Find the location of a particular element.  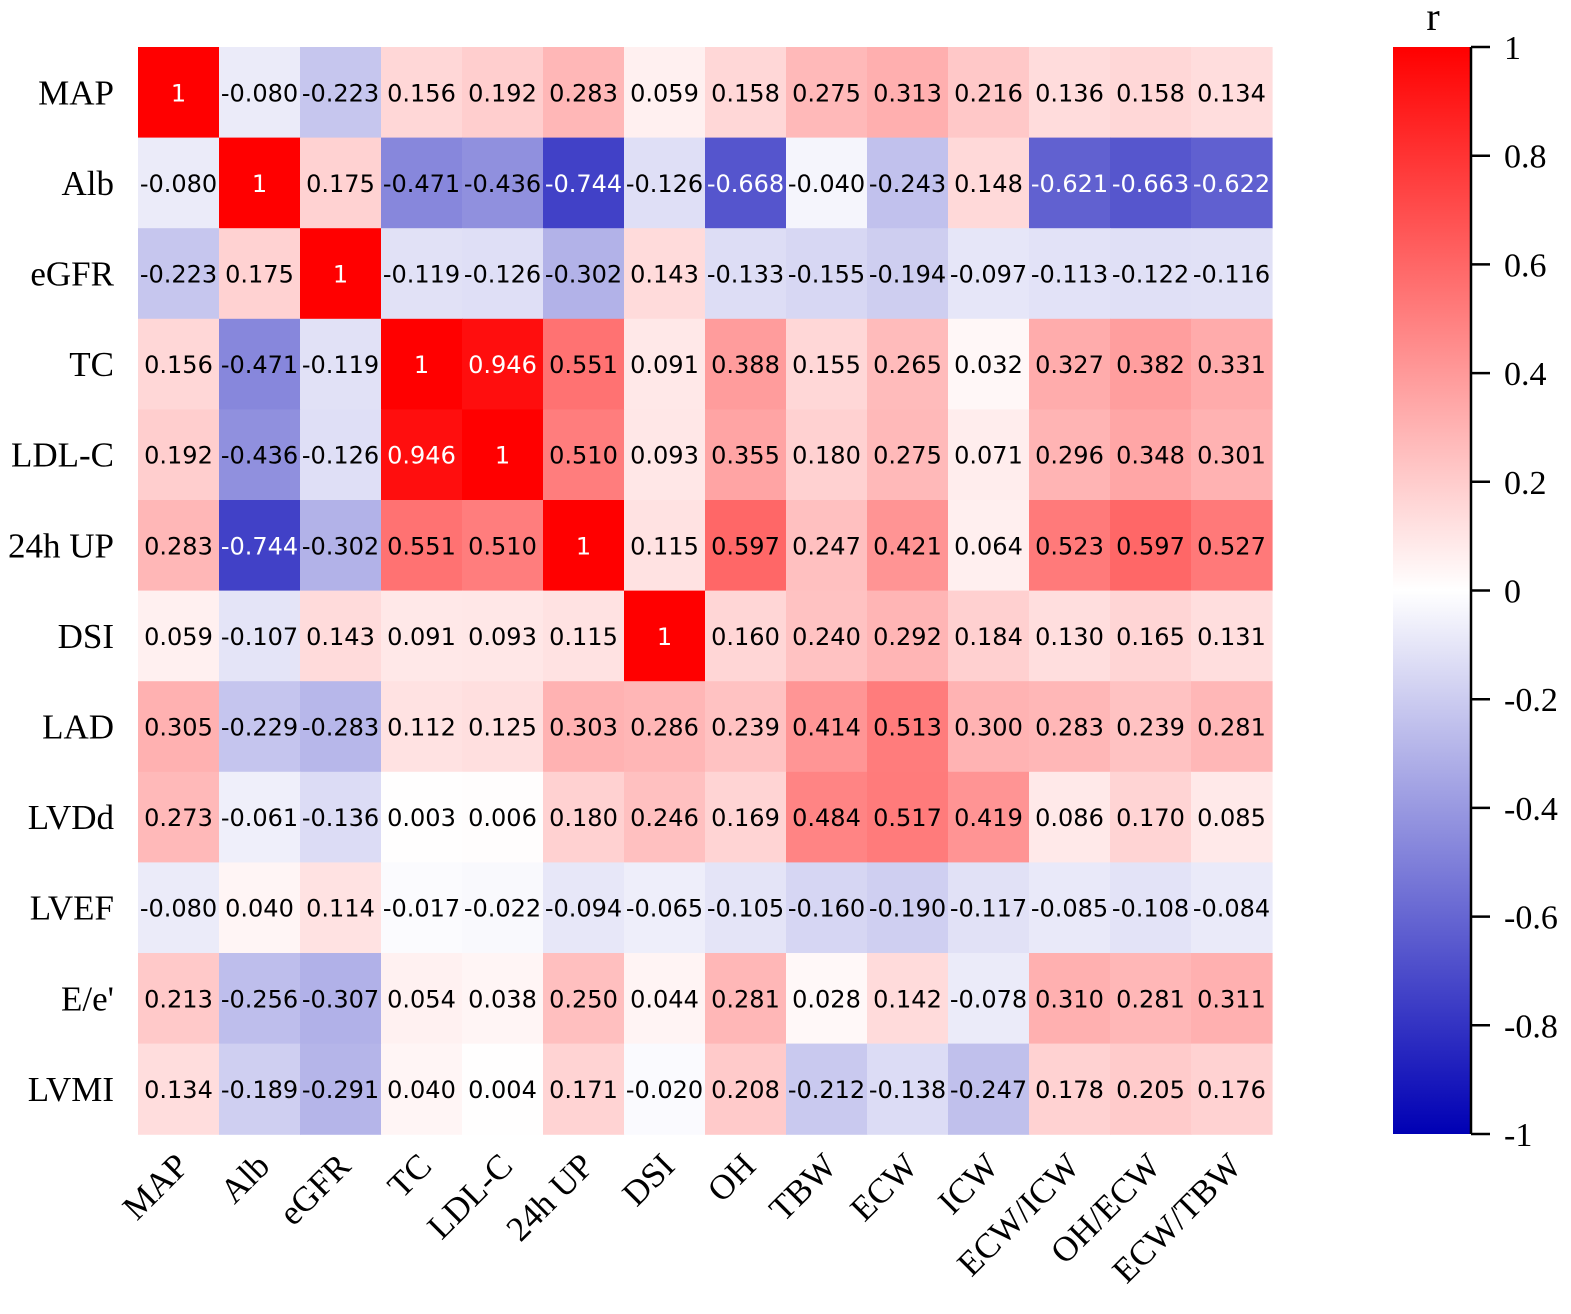

cell-value-label: 0.205 is located at coordinates (1150, 1090).